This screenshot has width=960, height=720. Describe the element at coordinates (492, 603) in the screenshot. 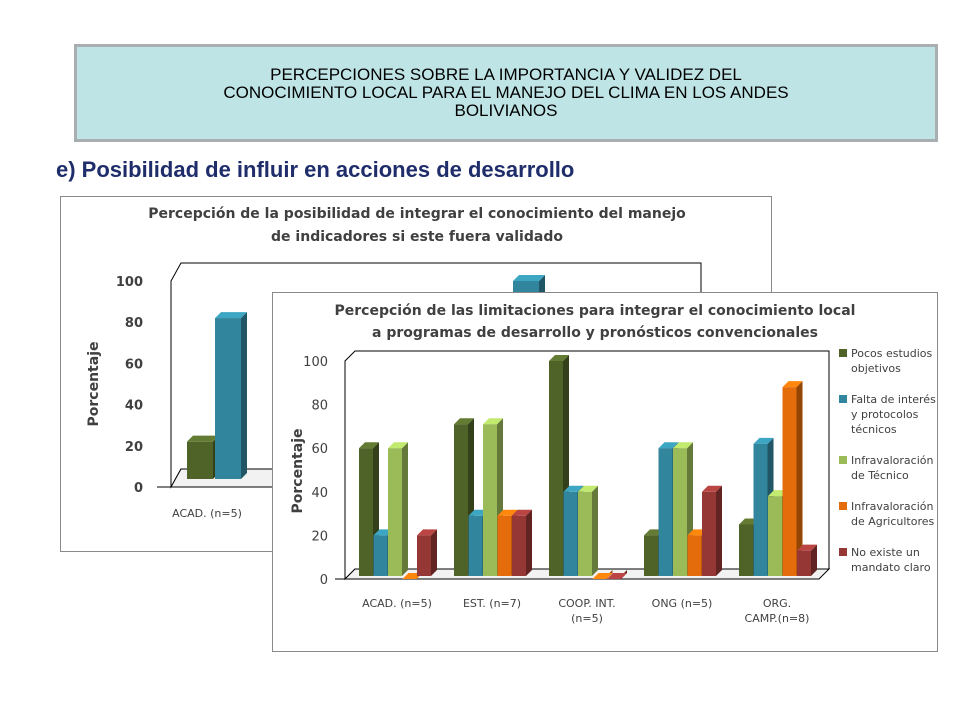

I see `x-category-label: EST. (n=7)` at that location.